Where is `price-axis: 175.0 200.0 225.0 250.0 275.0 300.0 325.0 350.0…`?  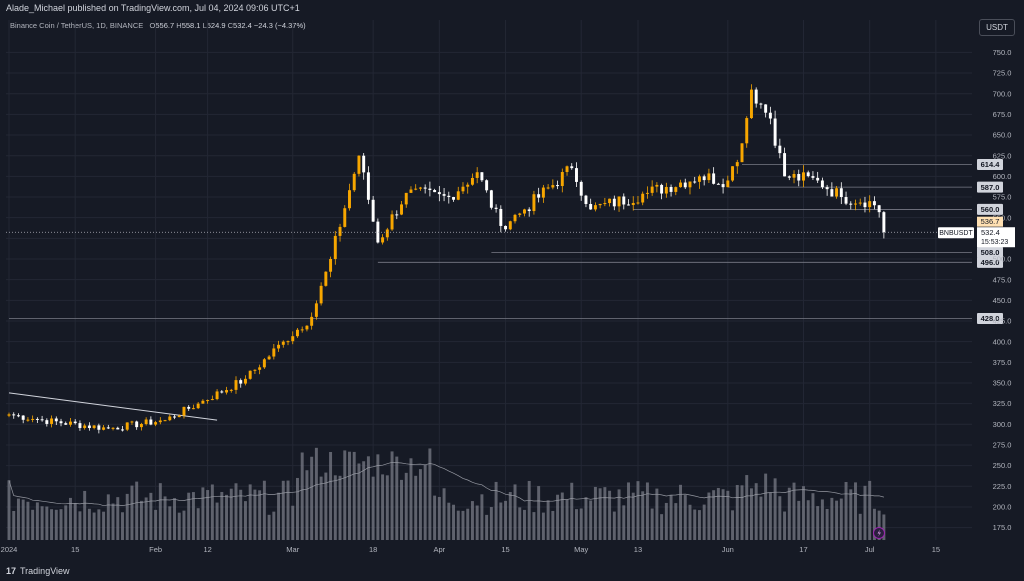 price-axis: 175.0 200.0 225.0 250.0 275.0 300.0 325.0 350.0… is located at coordinates (1002, 290).